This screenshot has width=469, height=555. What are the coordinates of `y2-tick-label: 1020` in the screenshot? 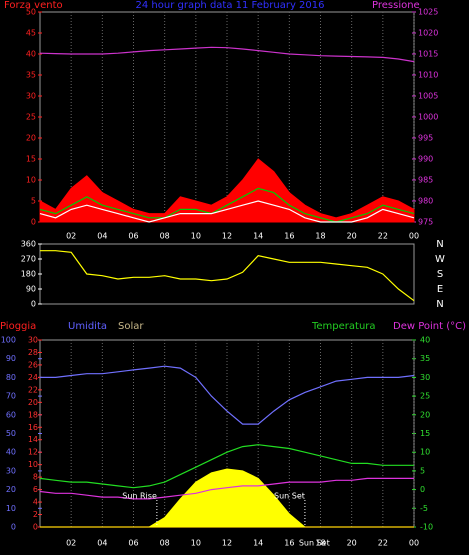 It's located at (428, 33).